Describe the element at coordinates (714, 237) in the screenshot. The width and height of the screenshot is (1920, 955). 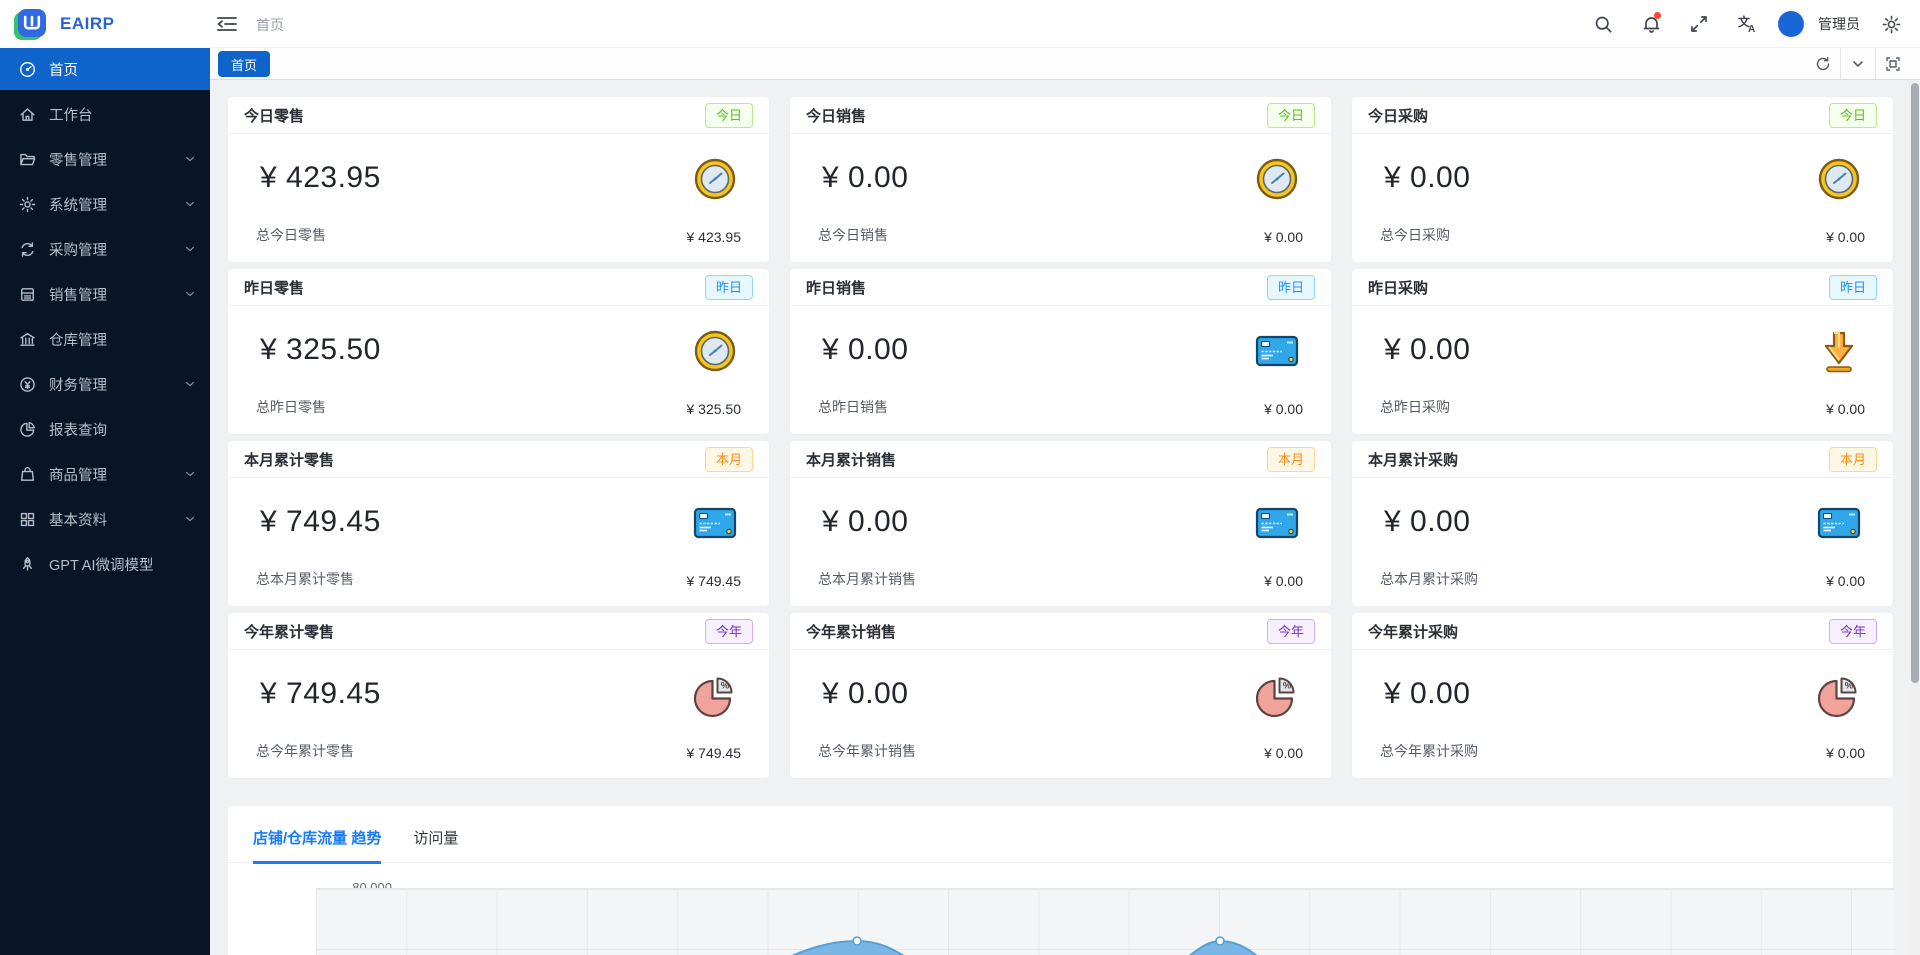
I see `stat-footer-value: ¥ 423.95` at that location.